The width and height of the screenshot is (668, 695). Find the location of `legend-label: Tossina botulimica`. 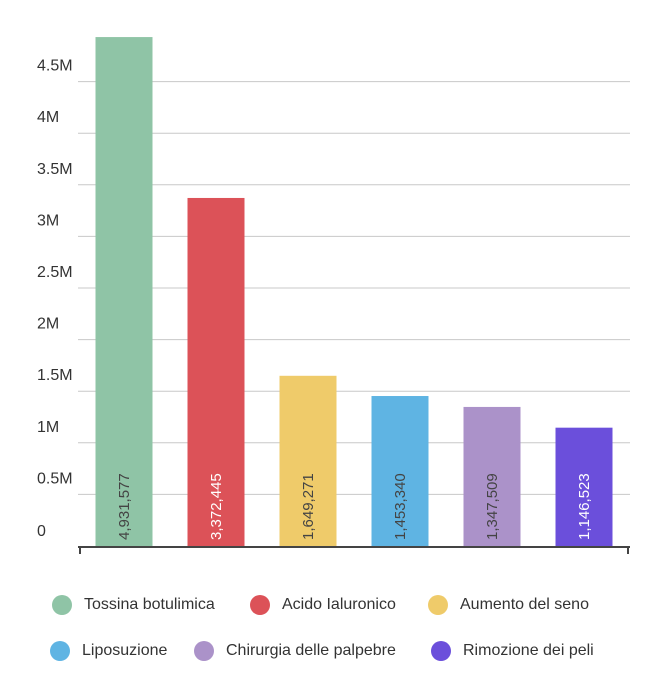

legend-label: Tossina botulimica is located at coordinates (149, 604).